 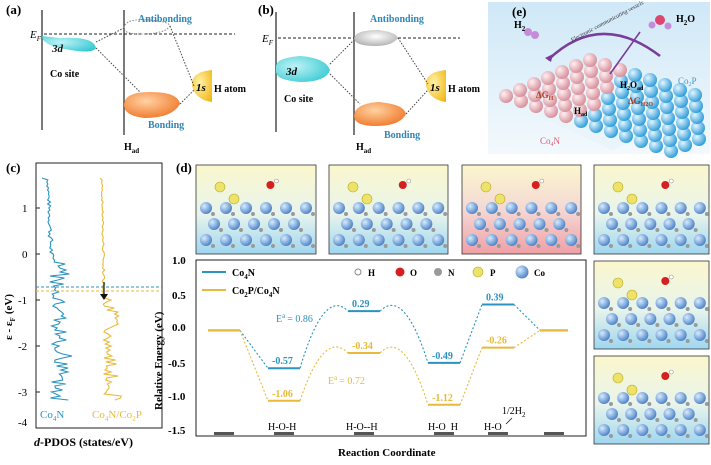 I want to click on legend-co4n: Co4N, so click(x=244, y=274).